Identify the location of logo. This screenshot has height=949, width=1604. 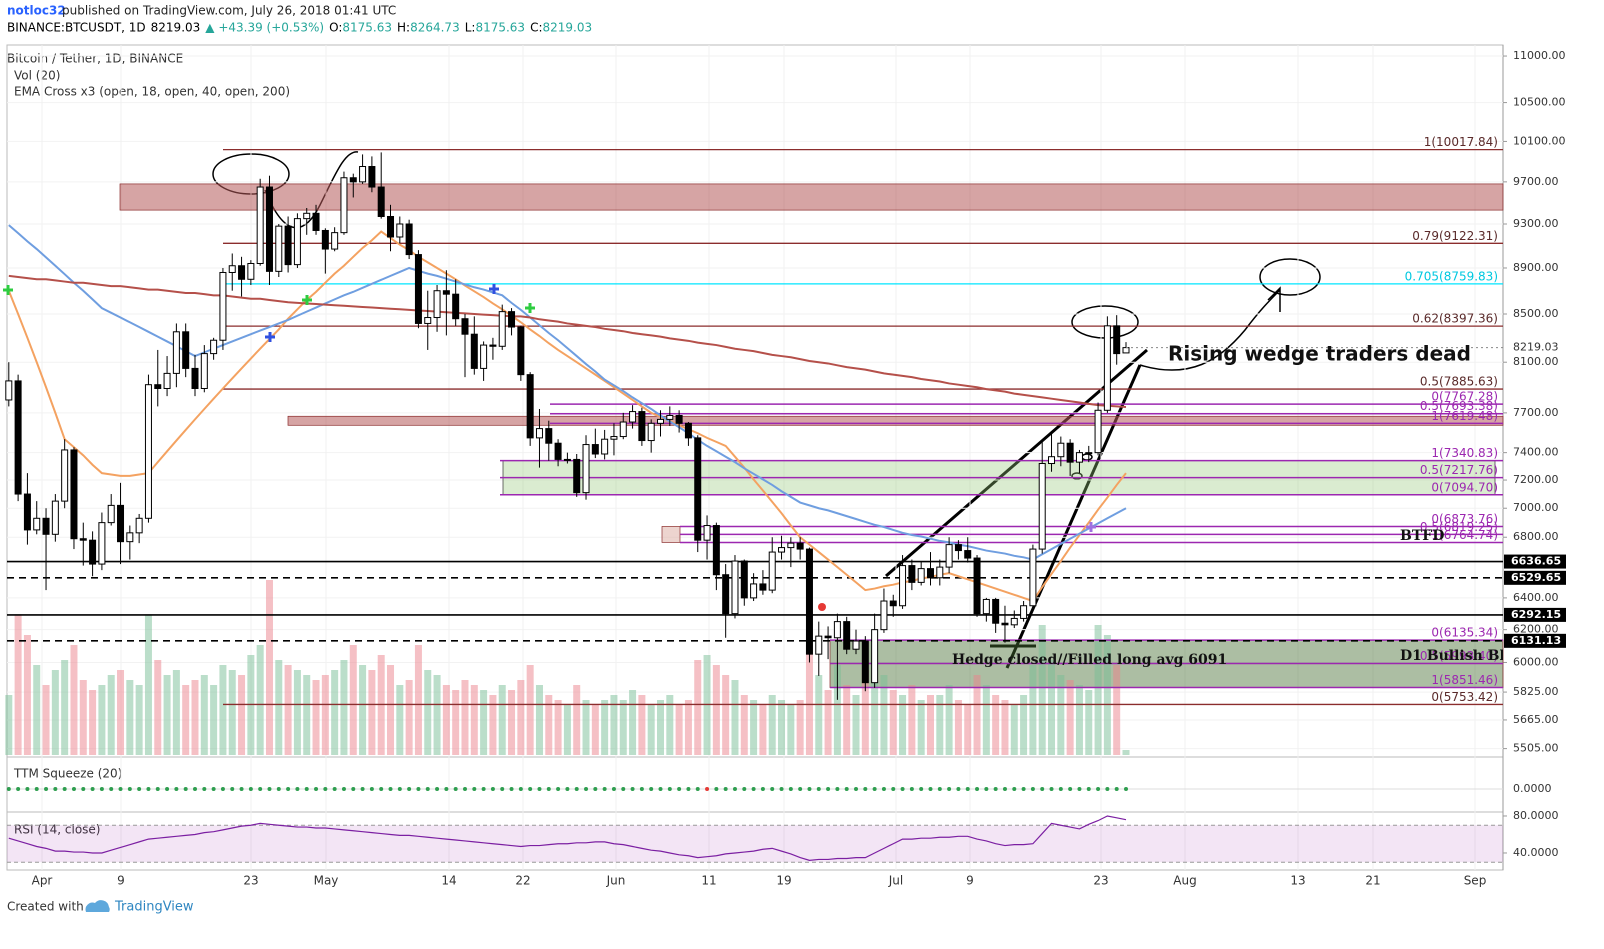
(97, 906).